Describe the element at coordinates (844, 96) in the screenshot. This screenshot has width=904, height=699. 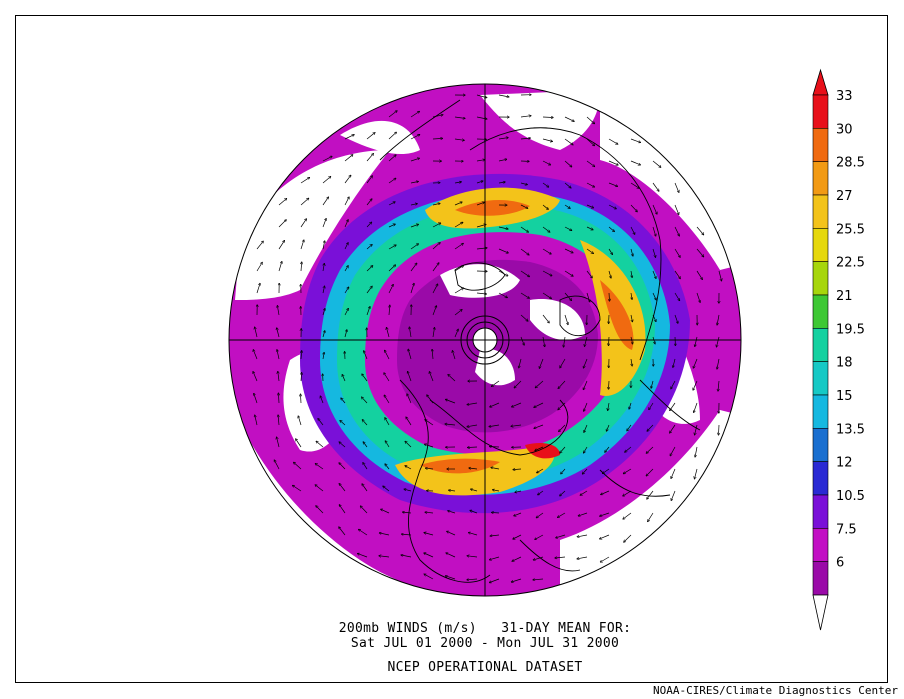
I see `colorbar-tick-label: 33` at that location.